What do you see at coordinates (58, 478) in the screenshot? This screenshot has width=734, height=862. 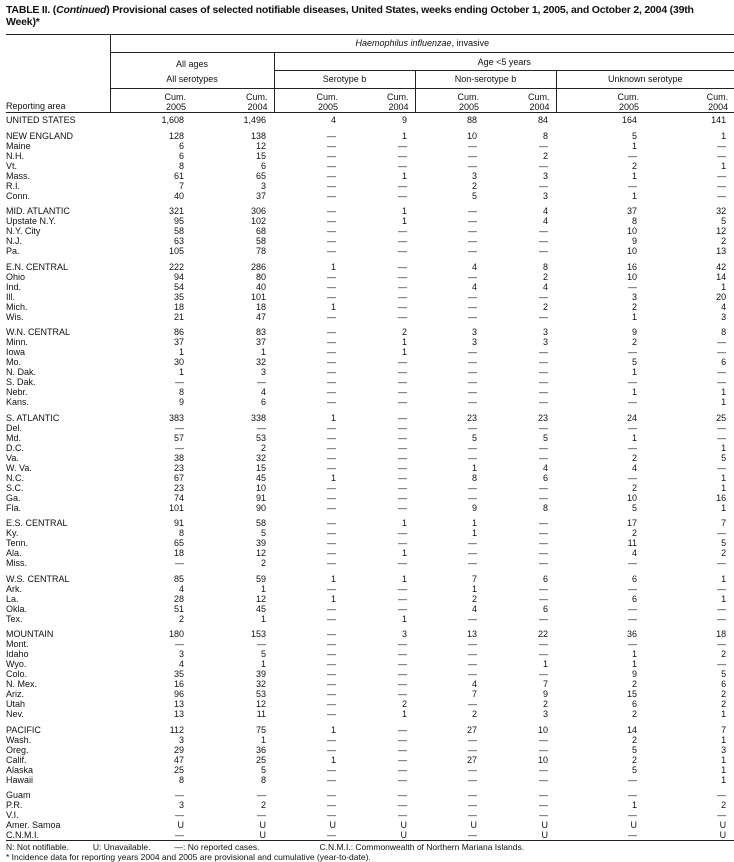 I see `reporting-area: N.C.` at bounding box center [58, 478].